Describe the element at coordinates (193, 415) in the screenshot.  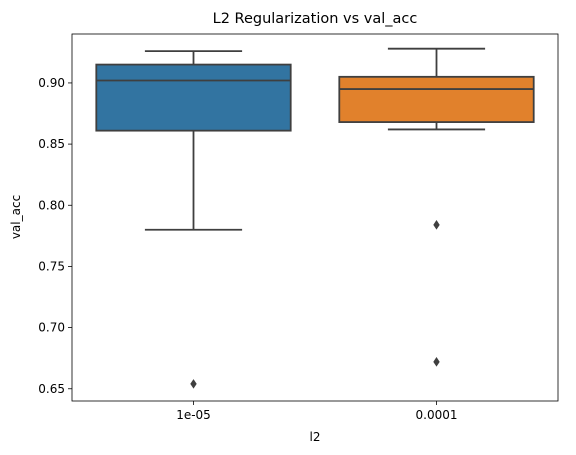
I see `x-tick-label: 1e-05` at that location.